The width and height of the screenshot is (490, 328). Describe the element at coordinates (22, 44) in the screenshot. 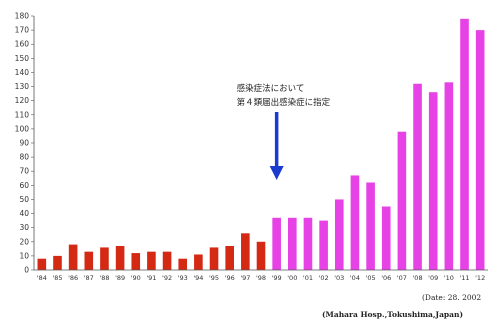

I see `y-tick-label: 160` at that location.